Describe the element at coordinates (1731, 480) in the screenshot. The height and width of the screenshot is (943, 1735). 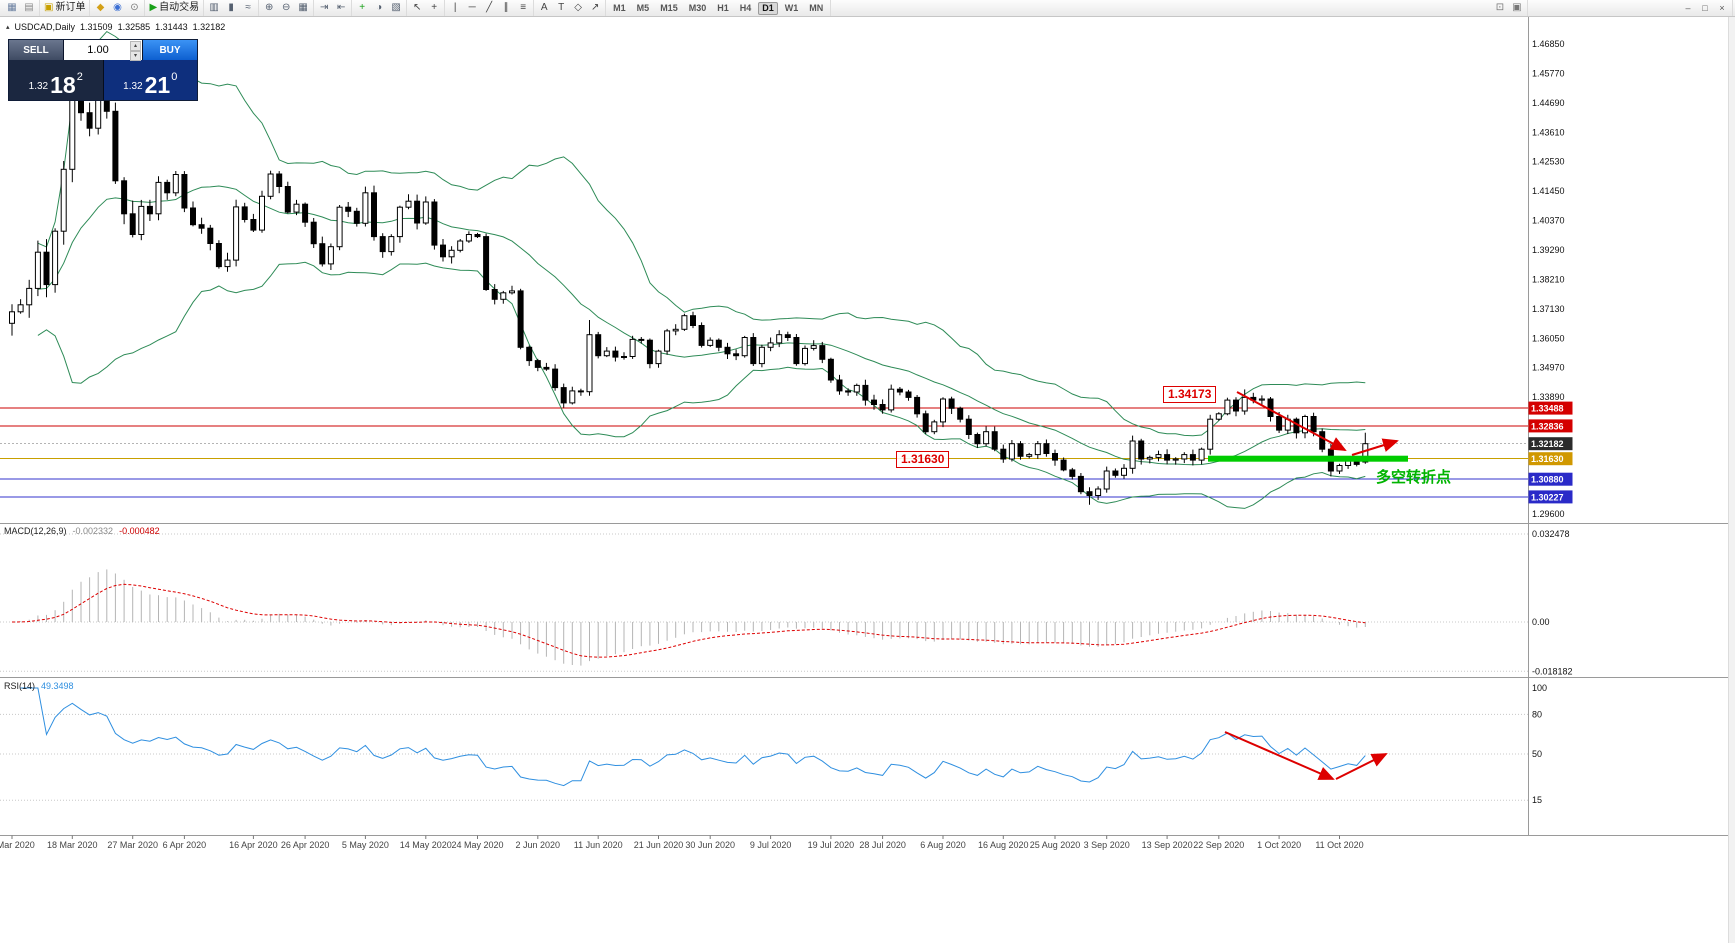
I see `vertical-scrollbar` at that location.